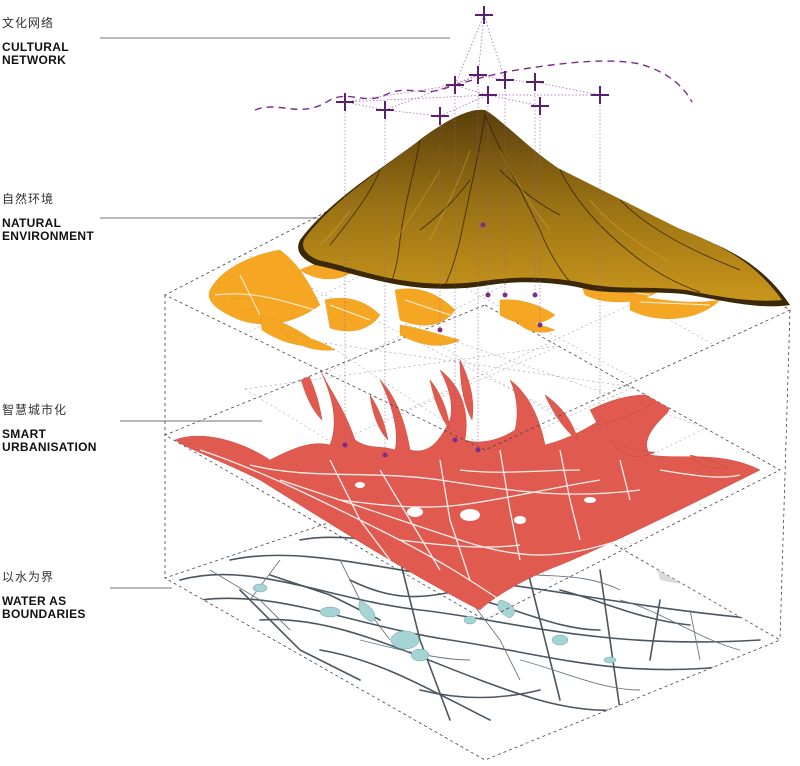 The height and width of the screenshot is (766, 800). What do you see at coordinates (434, 623) in the screenshot?
I see `water-bodies` at bounding box center [434, 623].